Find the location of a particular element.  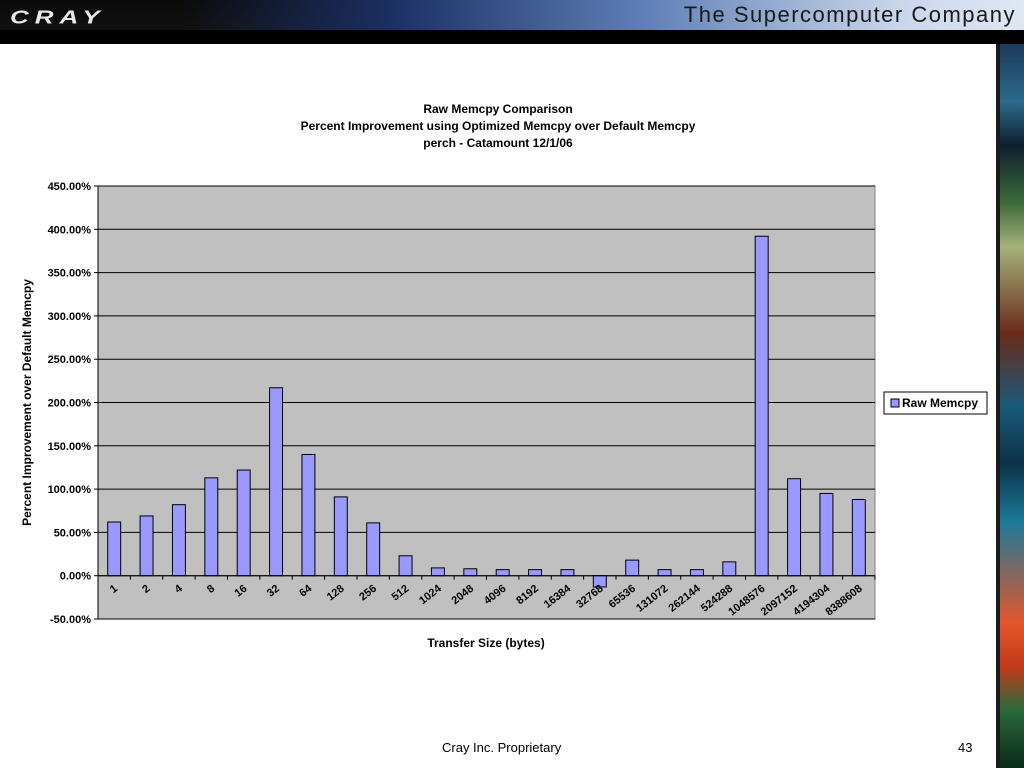

decorative-image-strip is located at coordinates (1012, 406).